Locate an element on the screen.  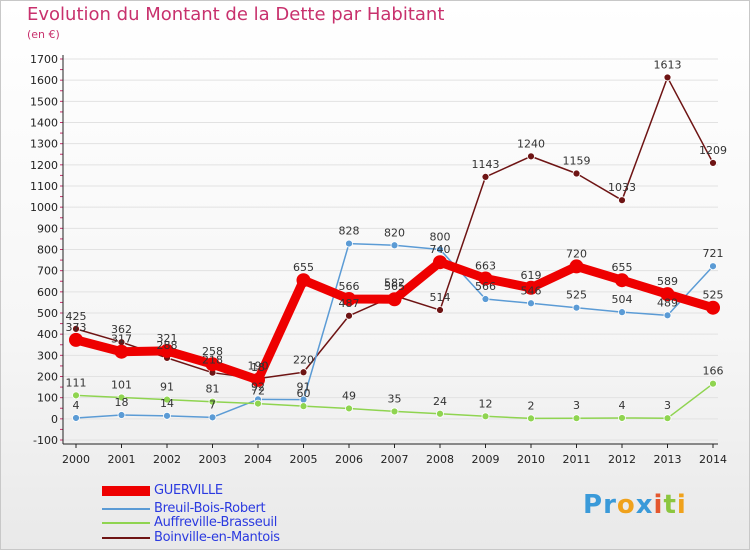
x-tick-label: 2007 is located at coordinates (395, 459).